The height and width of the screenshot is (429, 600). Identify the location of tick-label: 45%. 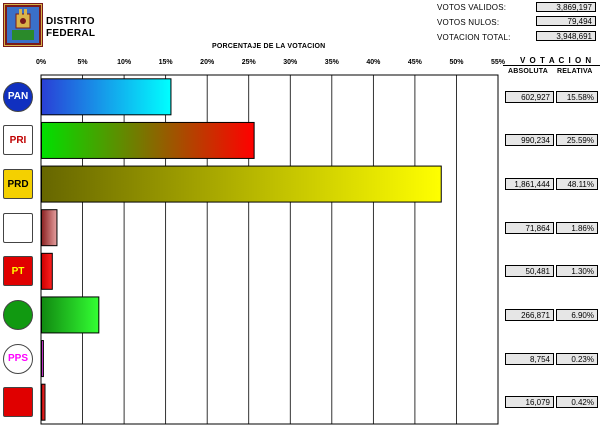
(415, 62).